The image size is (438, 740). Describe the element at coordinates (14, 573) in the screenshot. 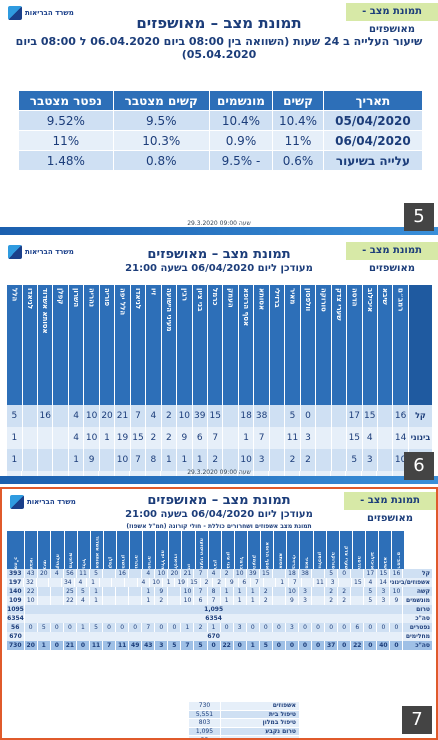

I see `cell: 393` at that location.